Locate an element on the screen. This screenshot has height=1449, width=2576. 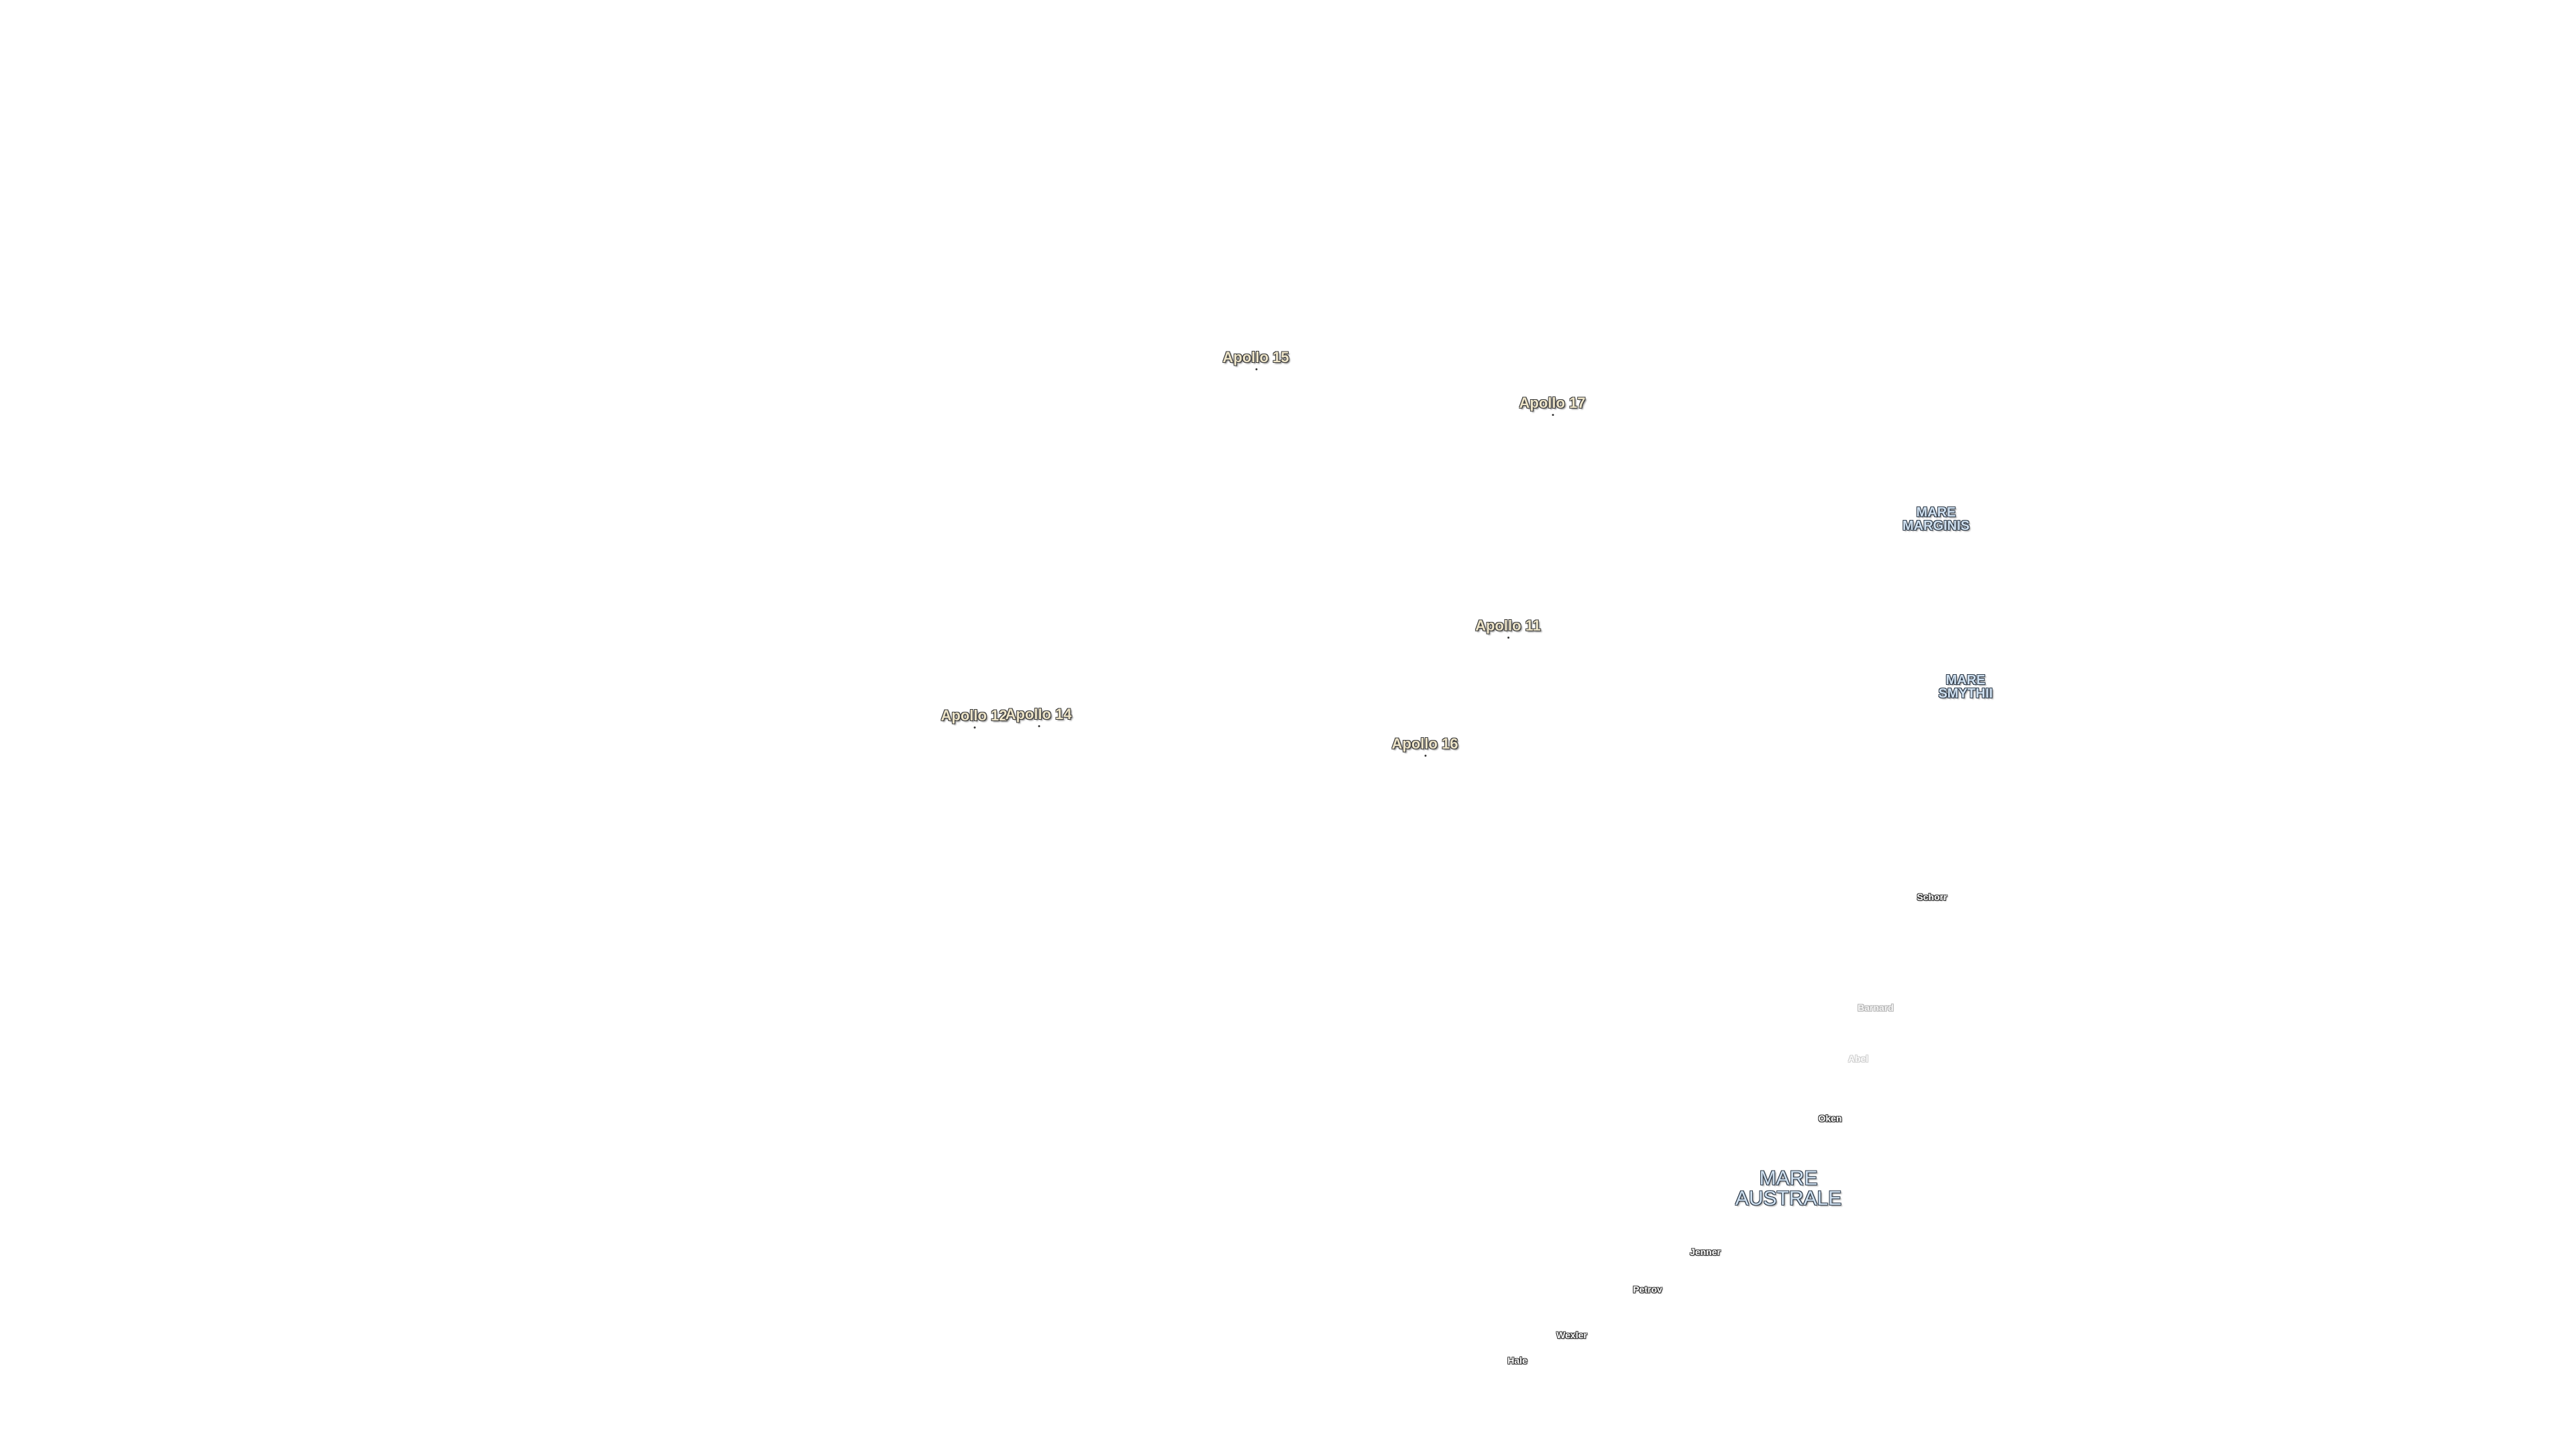
mare-smythii-line2: SMYTHII is located at coordinates (1965, 693).